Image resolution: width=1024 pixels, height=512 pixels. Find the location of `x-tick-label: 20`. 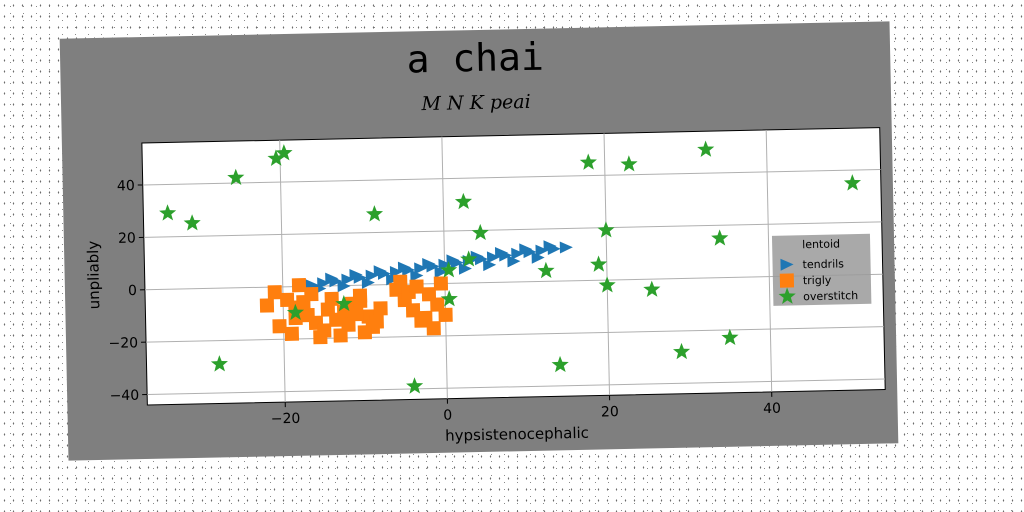

x-tick-label: 20 is located at coordinates (610, 412).